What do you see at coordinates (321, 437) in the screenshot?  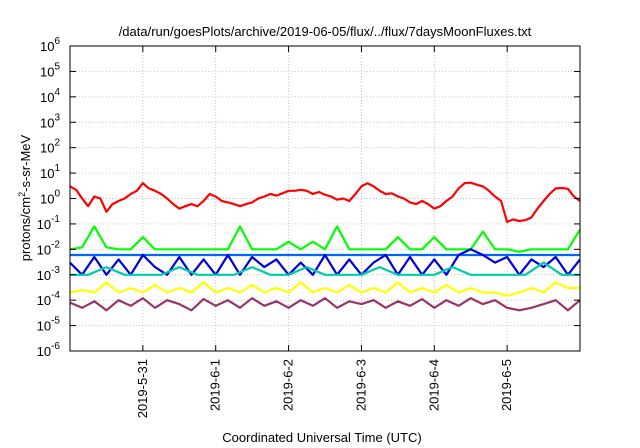 I see `x-axis-title: Coordinated Universal Time (UTC)` at bounding box center [321, 437].